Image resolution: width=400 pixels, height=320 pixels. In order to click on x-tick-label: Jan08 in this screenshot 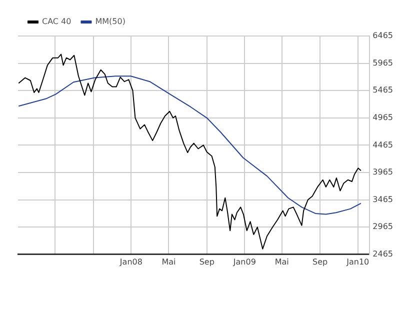, I will do `click(130, 261)`.